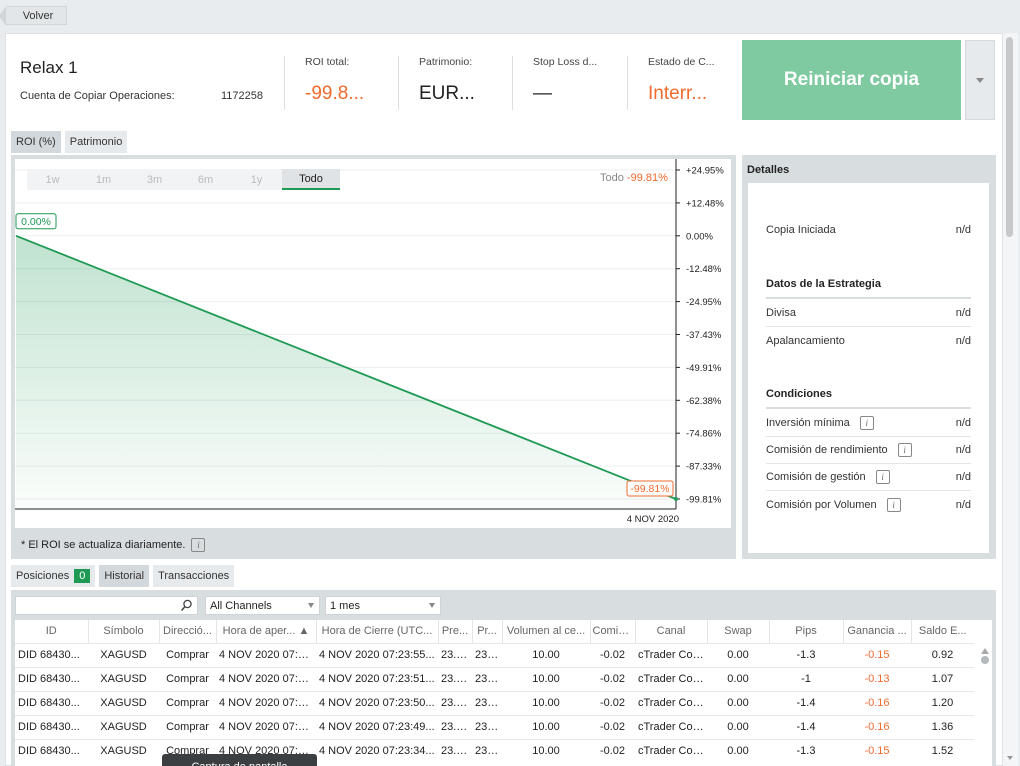  Describe the element at coordinates (106, 605) in the screenshot. I see `search-input` at that location.